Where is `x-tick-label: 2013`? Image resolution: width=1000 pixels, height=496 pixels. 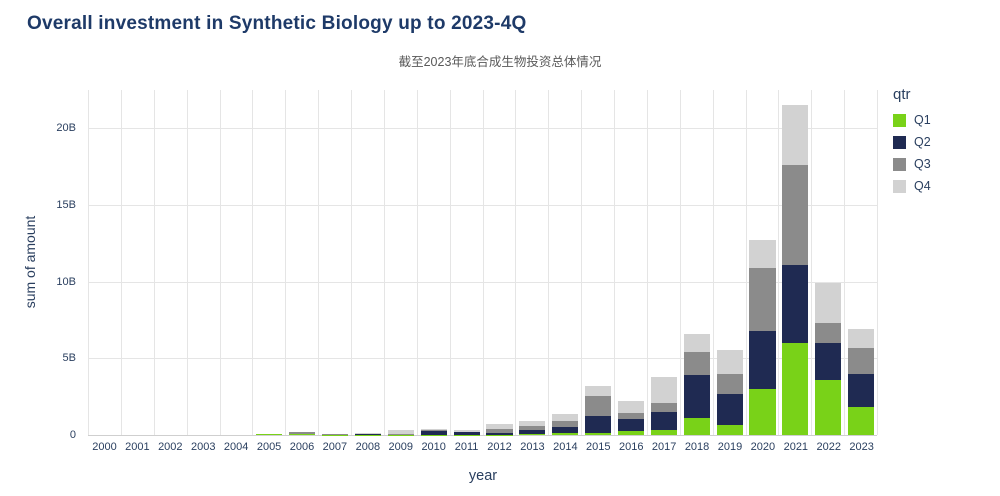
x-tick-label: 2013 is located at coordinates (532, 447).